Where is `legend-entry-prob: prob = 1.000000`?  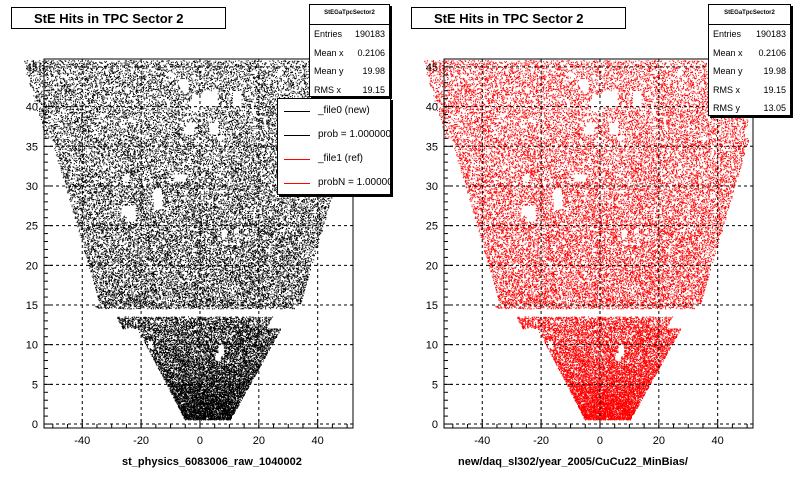
legend-entry-prob: prob = 1.000000 is located at coordinates (334, 135).